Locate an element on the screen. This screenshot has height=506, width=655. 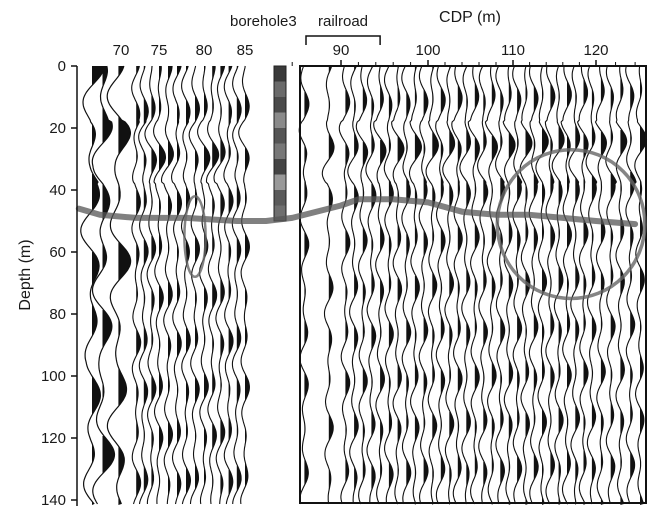
y-tick-label: 100 is located at coordinates (53, 376).